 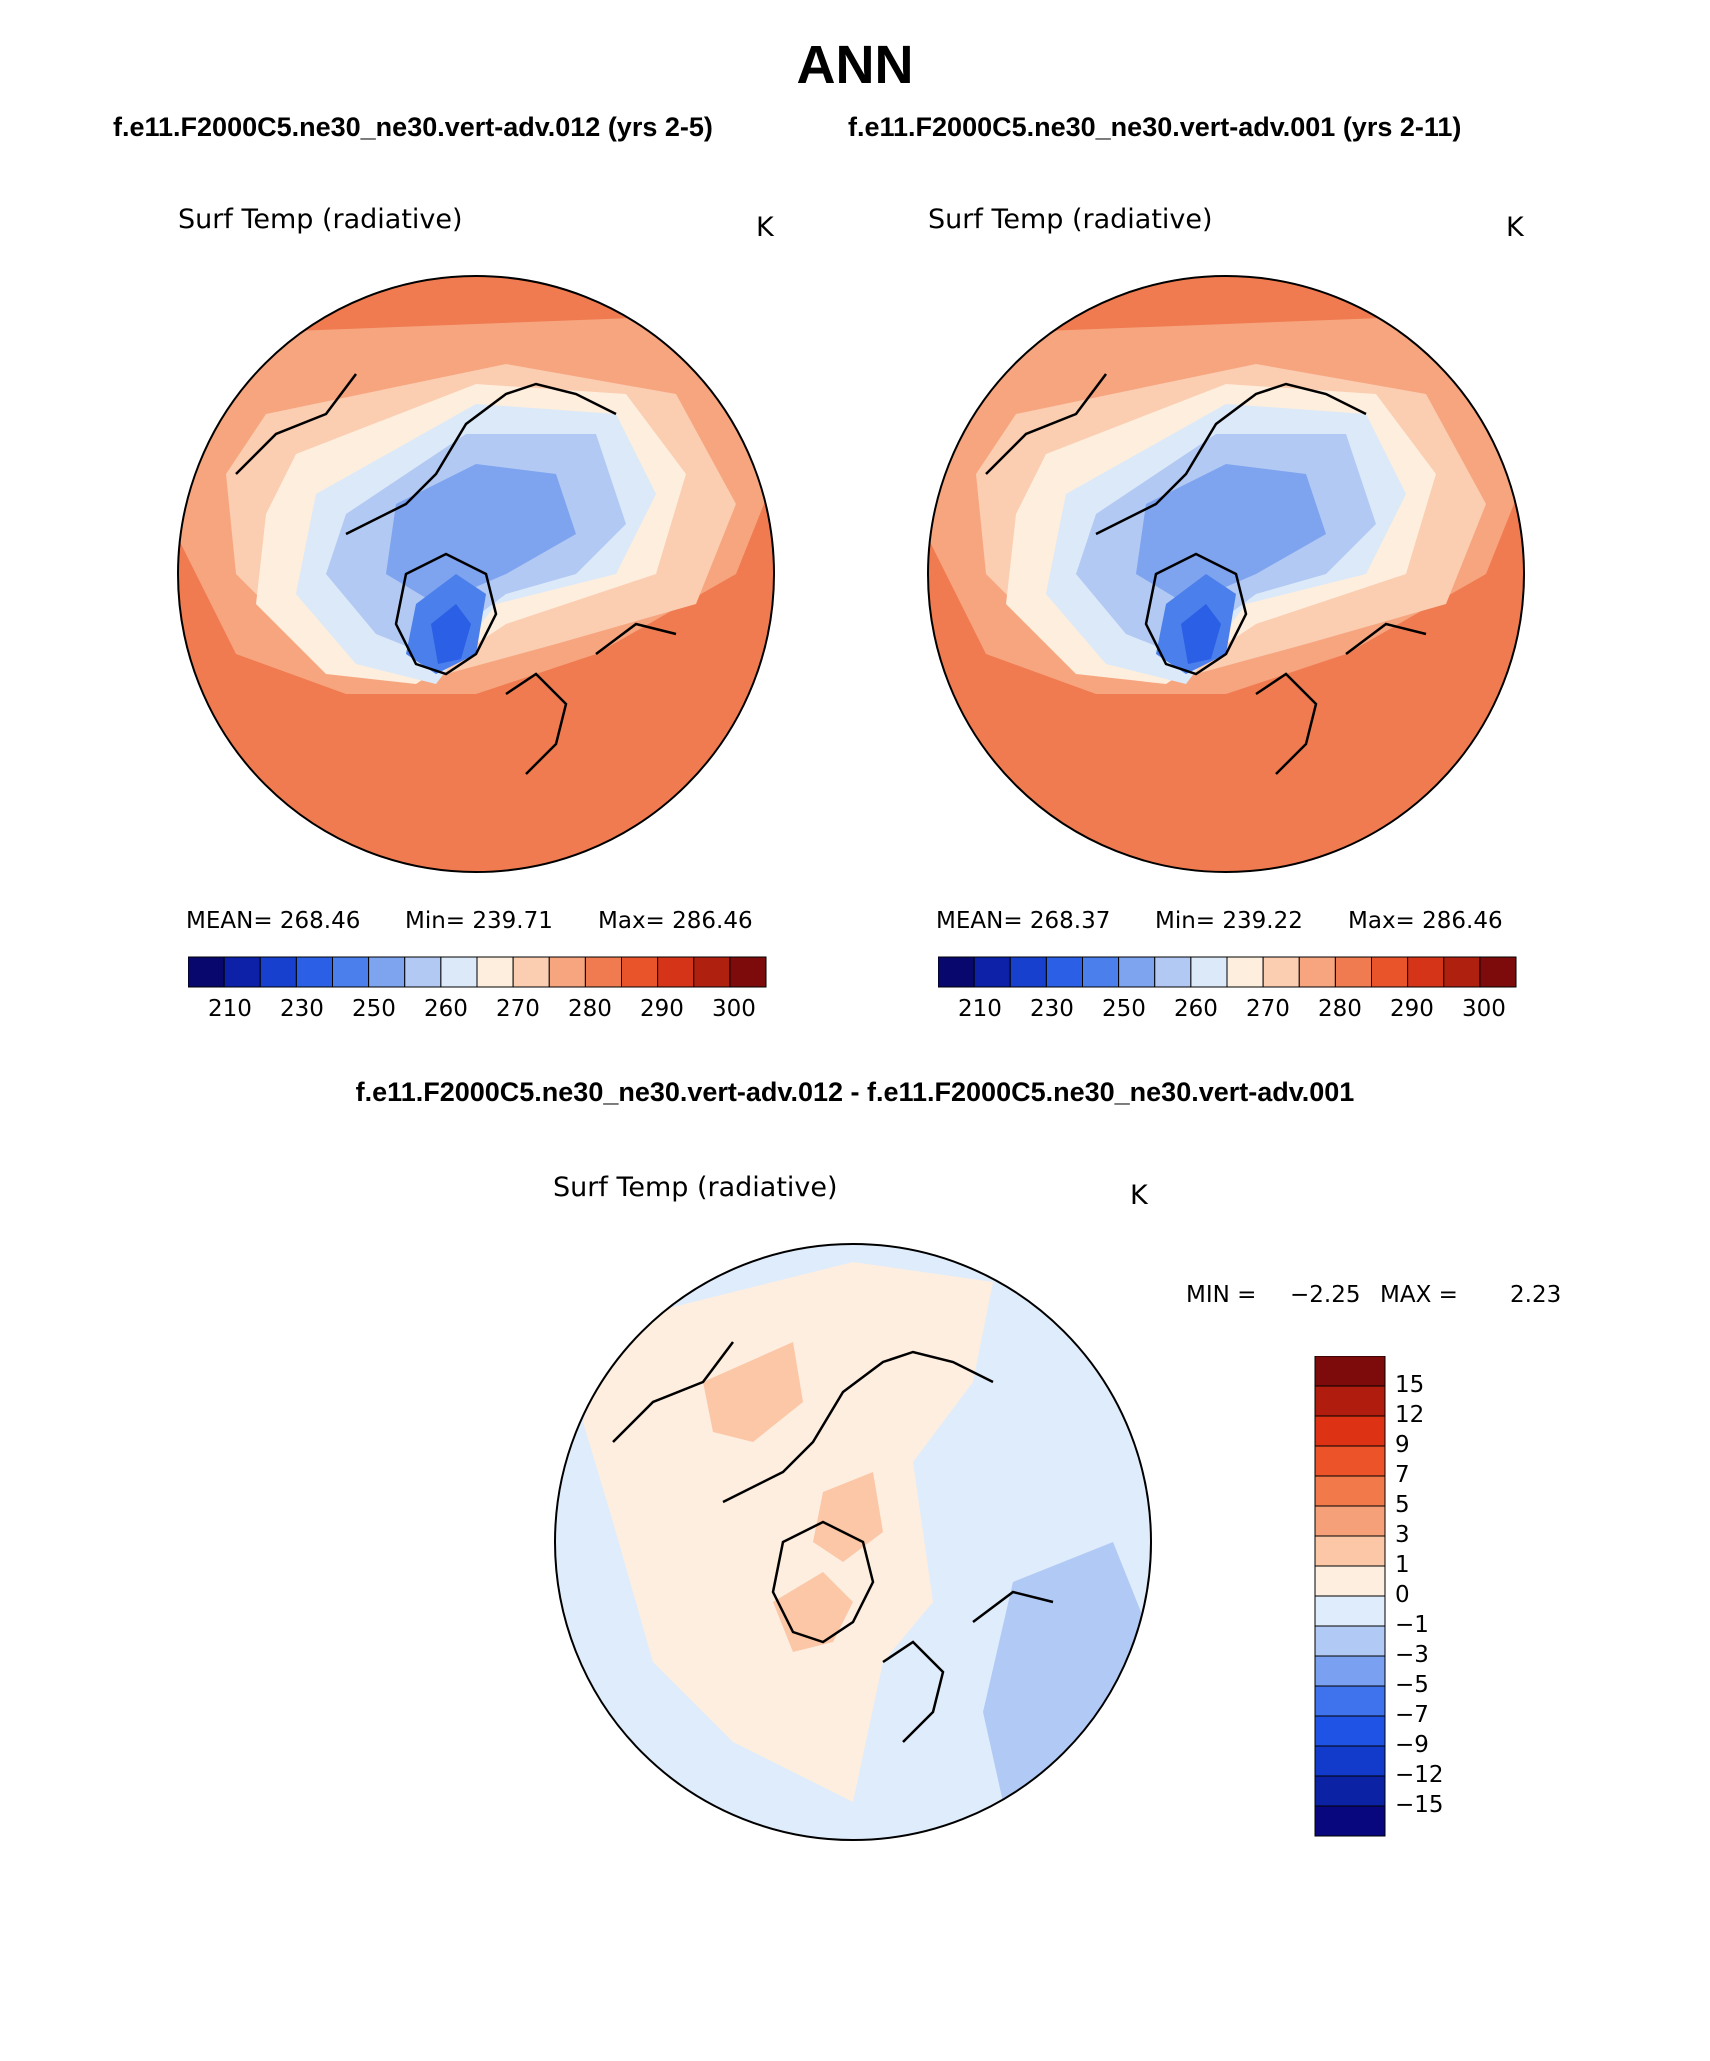 I want to click on left-tick: 280, so click(x=590, y=1009).